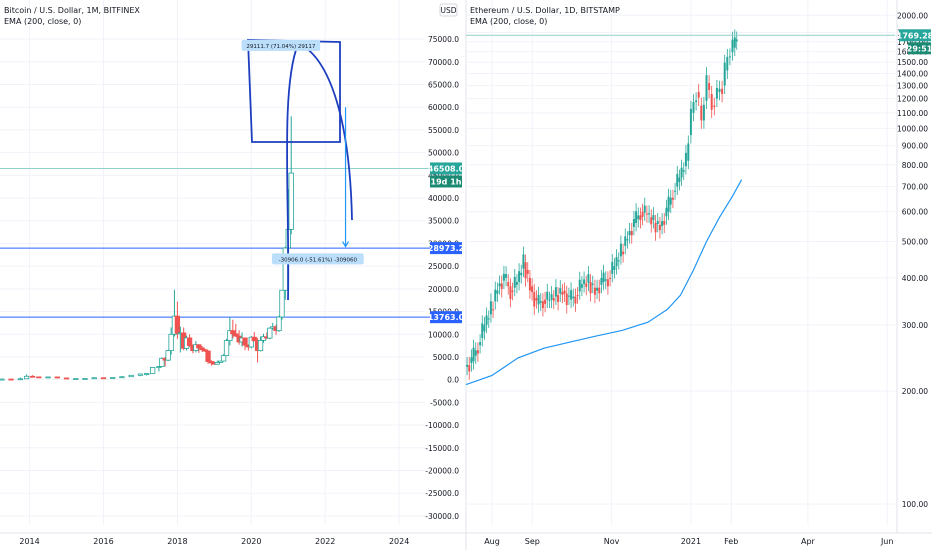 The width and height of the screenshot is (932, 554). What do you see at coordinates (443, 334) in the screenshot?
I see `btc-y-tick-label: 10000.0` at bounding box center [443, 334].